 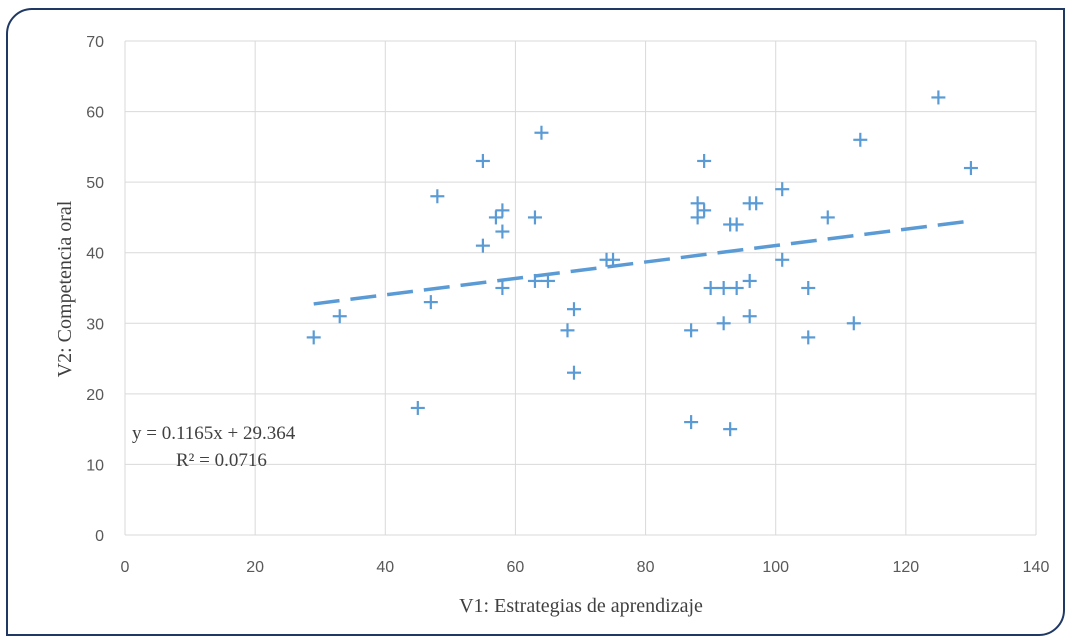 I want to click on y-tick-label: 20, so click(x=95, y=395).